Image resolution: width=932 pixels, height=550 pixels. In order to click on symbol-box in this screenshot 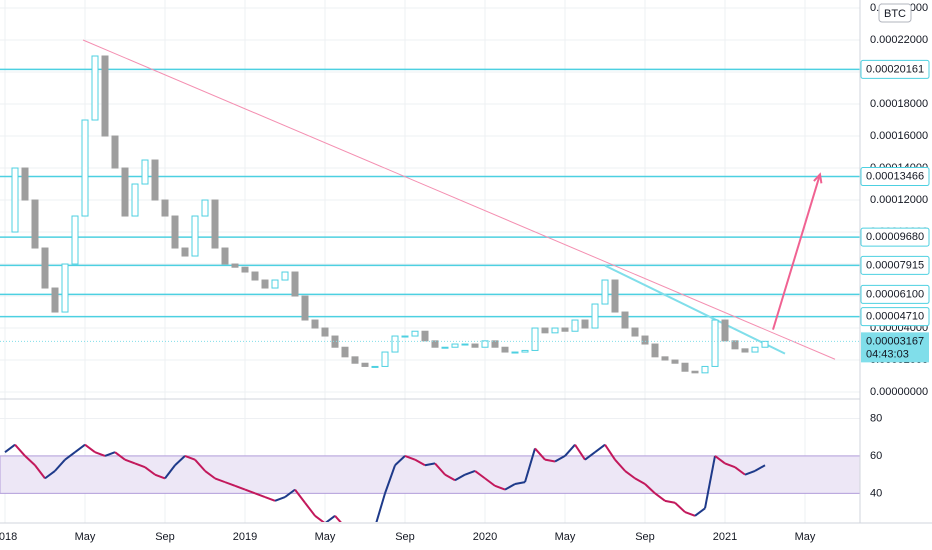, I will do `click(895, 13)`.